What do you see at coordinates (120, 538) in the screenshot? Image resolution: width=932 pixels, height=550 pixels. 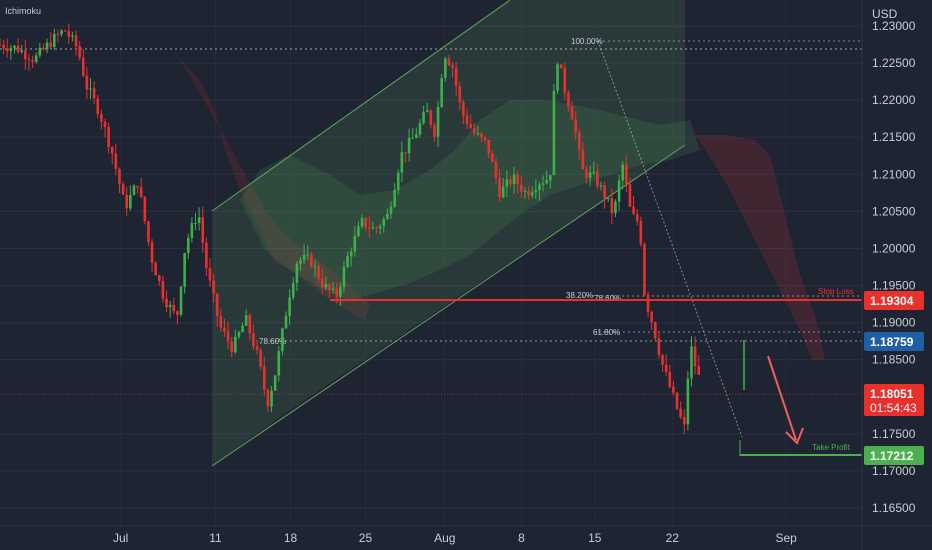 I see `x-tick-label: Jul` at bounding box center [120, 538].